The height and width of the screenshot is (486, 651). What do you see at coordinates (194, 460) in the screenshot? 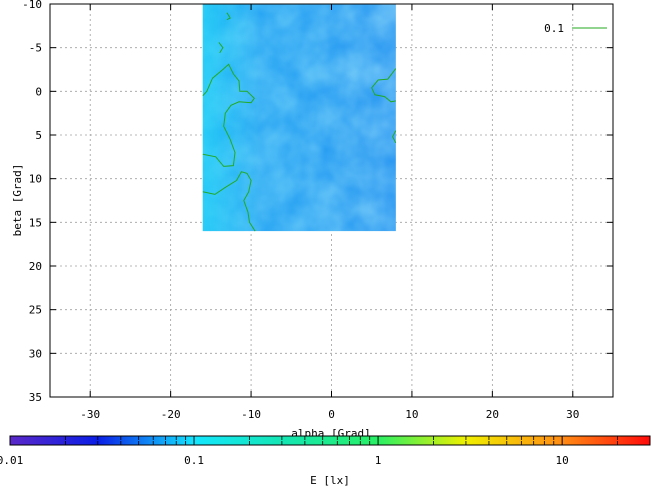
I see `colorbar-tick-label: 0.1` at bounding box center [194, 460].